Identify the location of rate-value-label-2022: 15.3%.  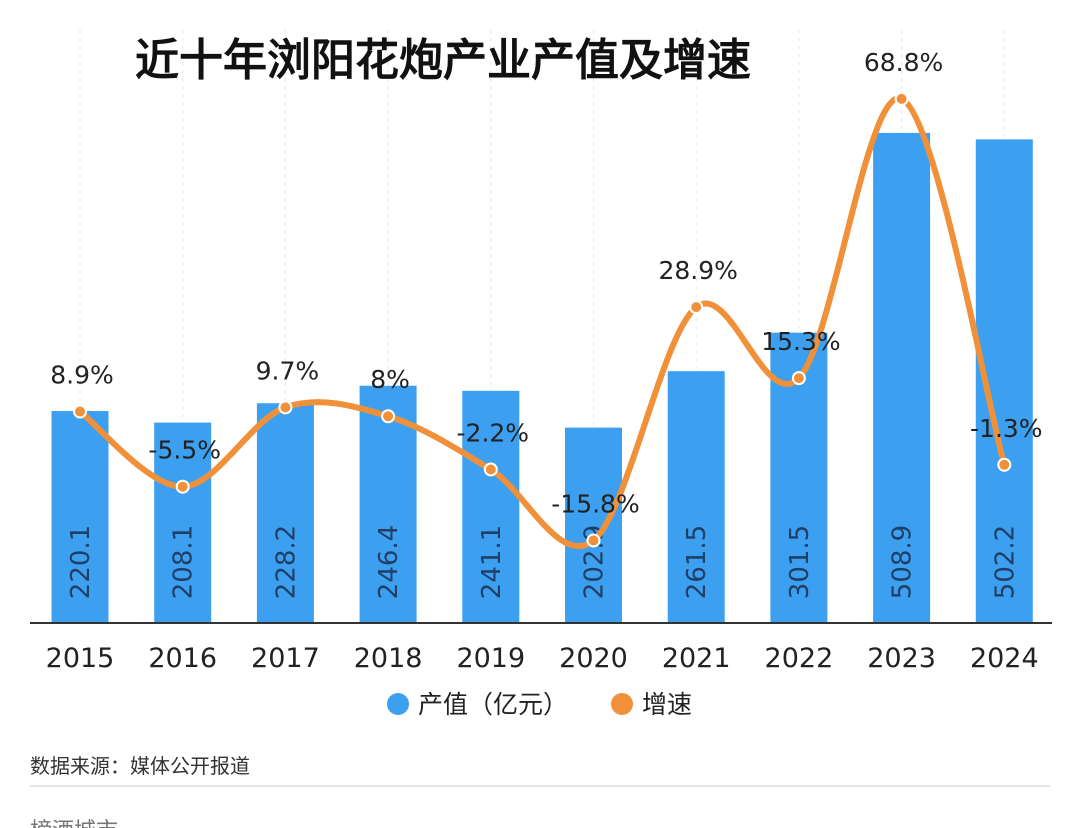
(800, 341).